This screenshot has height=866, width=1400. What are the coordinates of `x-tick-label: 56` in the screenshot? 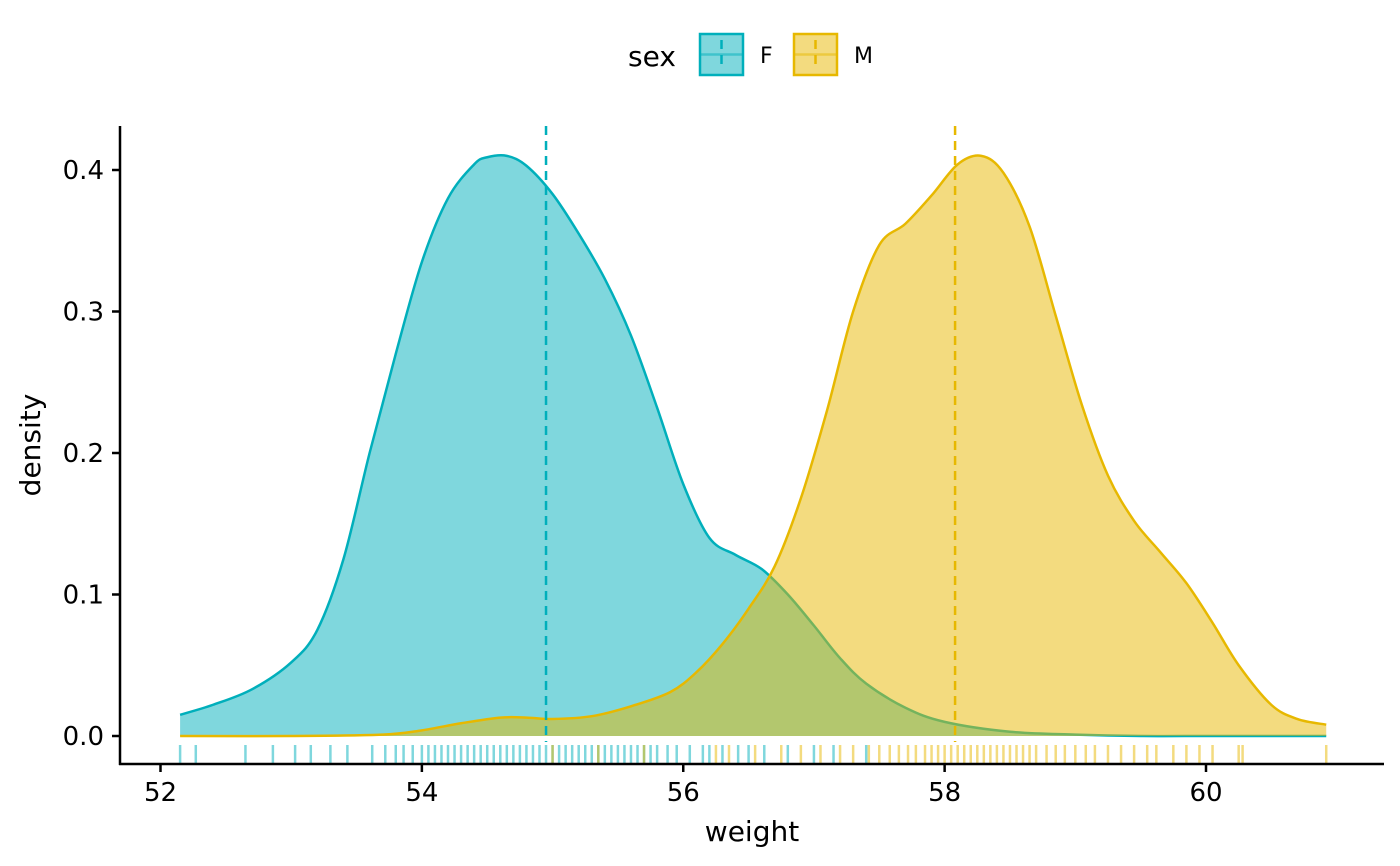 It's located at (683, 793).